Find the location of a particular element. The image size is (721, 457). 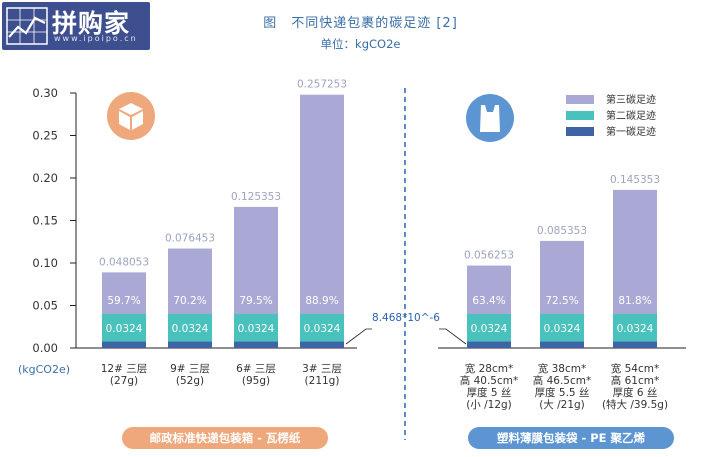

x-tick-label: 宽 38cm* is located at coordinates (562, 368).